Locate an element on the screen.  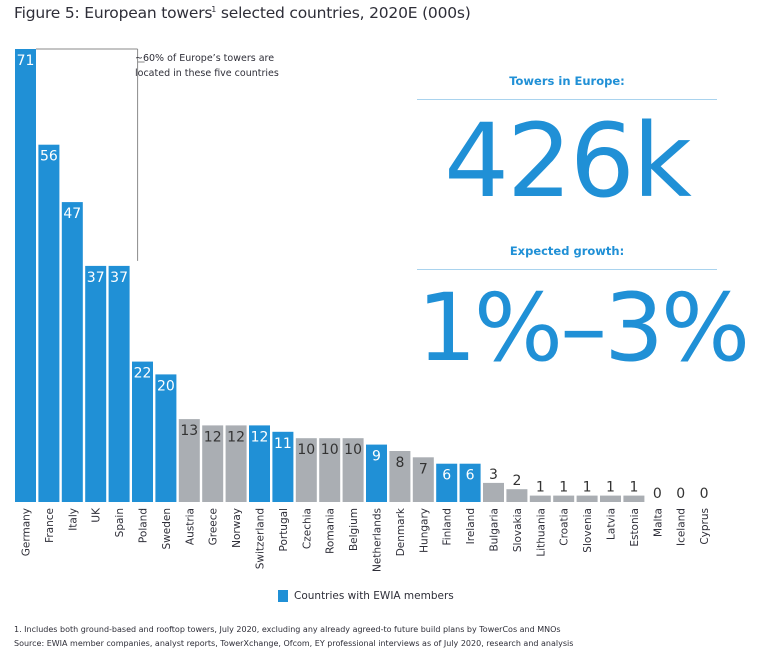
value-label-latvia: 1 is located at coordinates (610, 488).